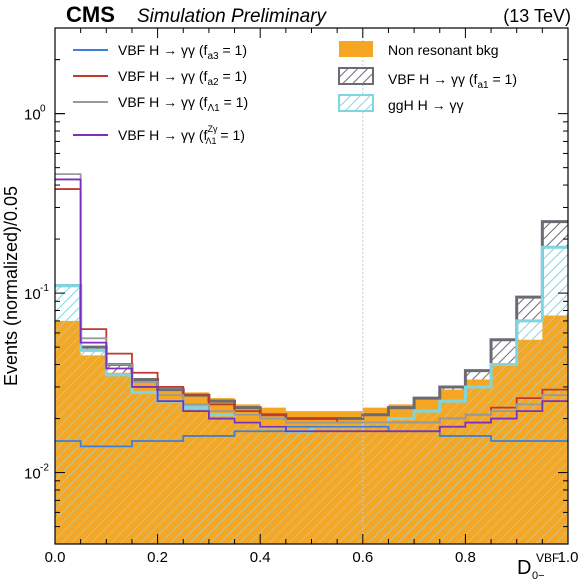  I want to click on y-tick-label: 10 -1, so click(36, 293).